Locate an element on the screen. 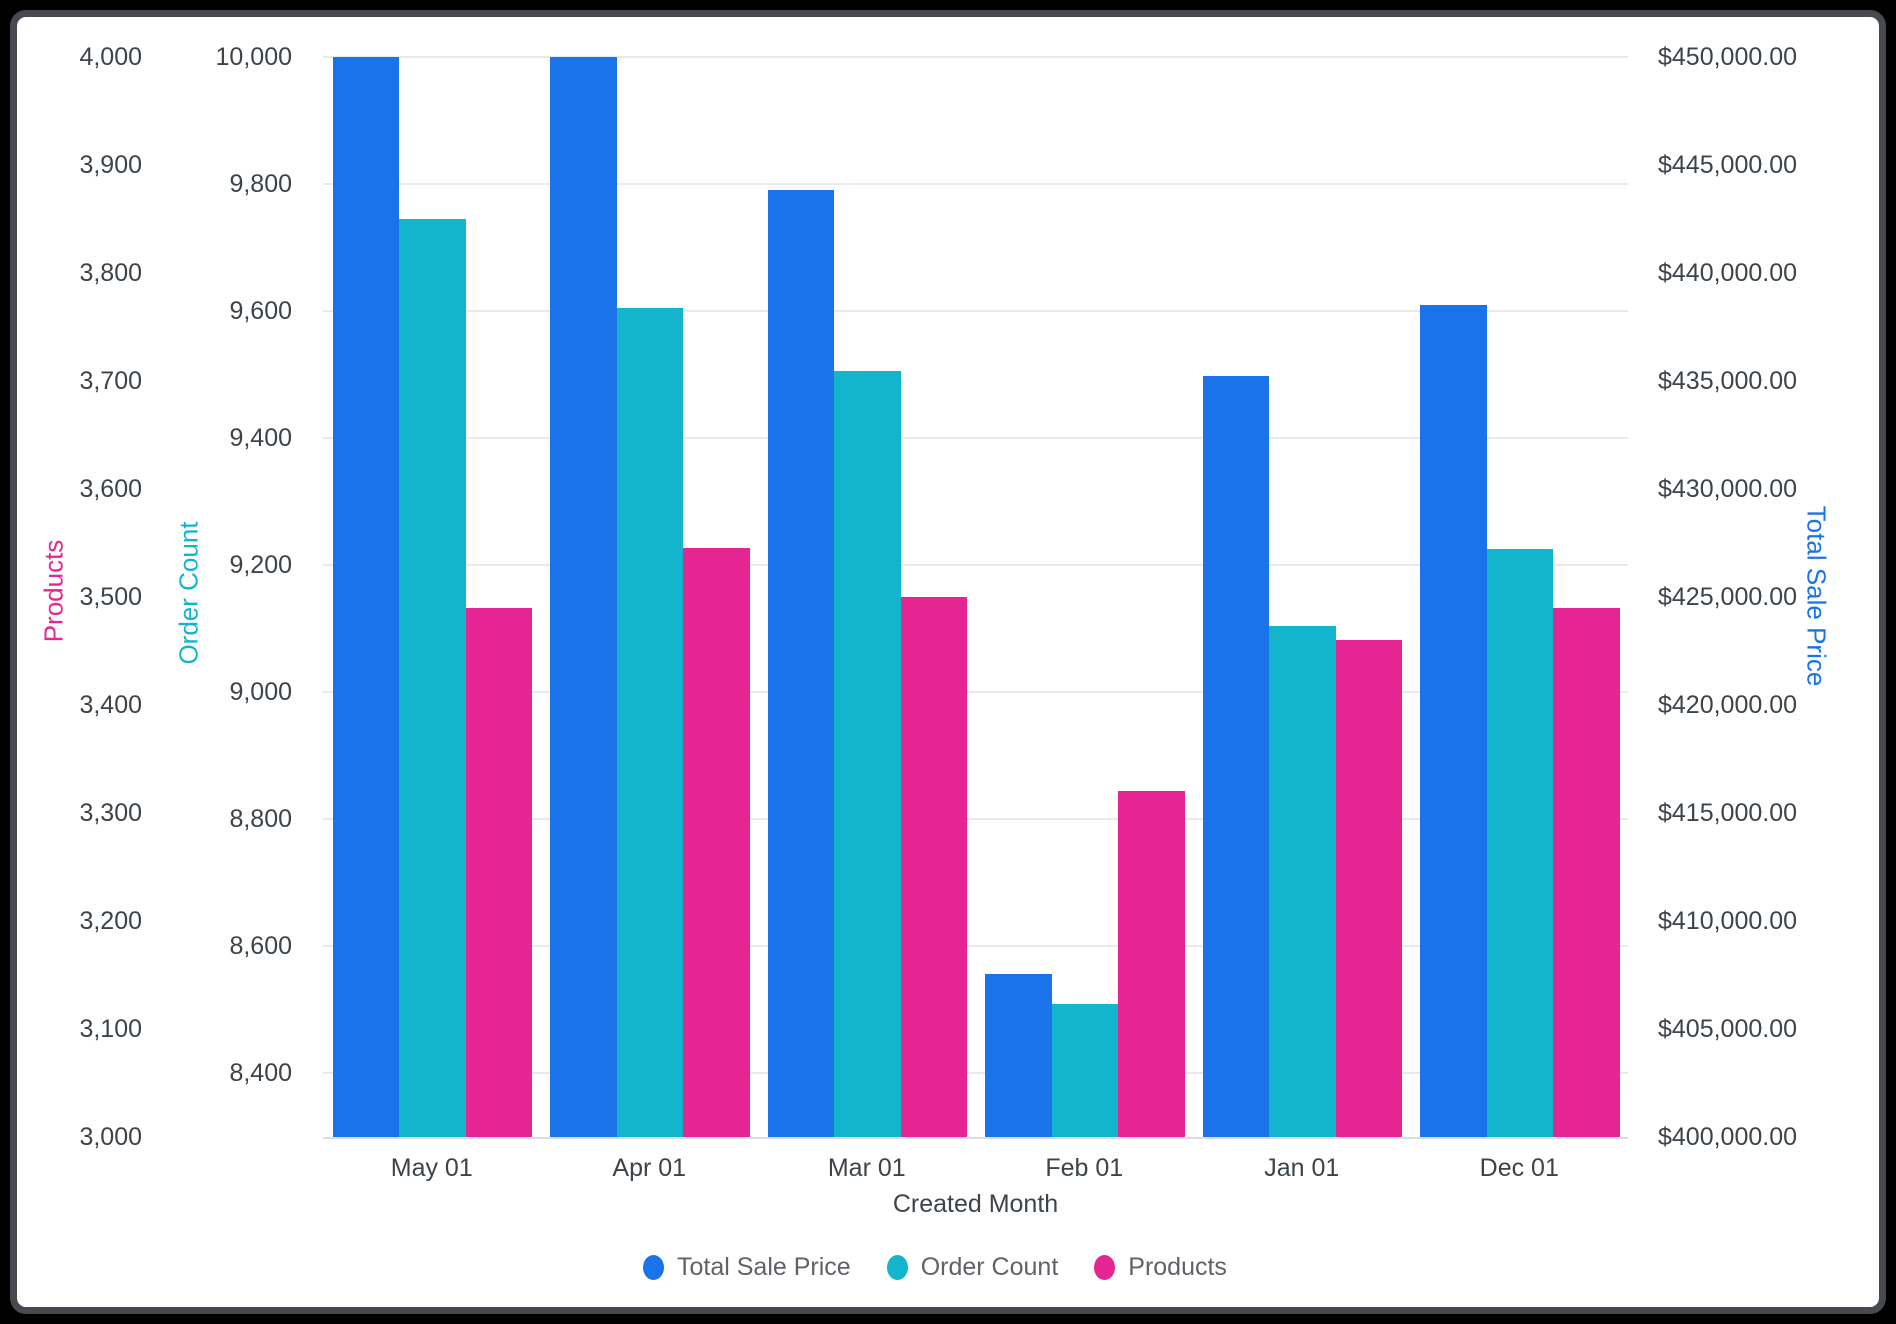 This screenshot has width=1896, height=1324. x-axis-title: Created Month is located at coordinates (975, 1204).